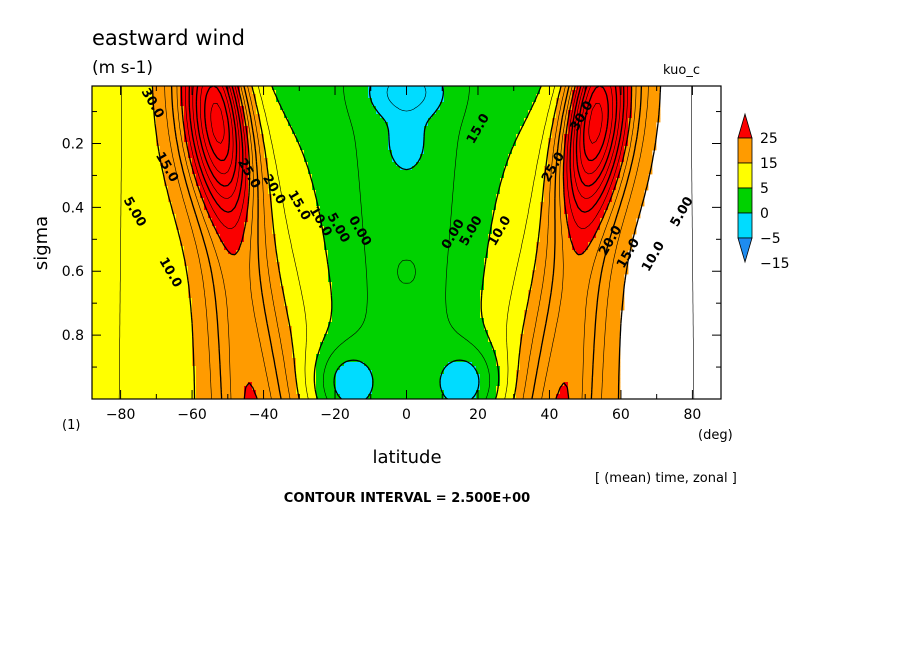  What do you see at coordinates (763, 192) in the screenshot?
I see `colorbar: 25 15 5 0 −5 −15` at bounding box center [763, 192].